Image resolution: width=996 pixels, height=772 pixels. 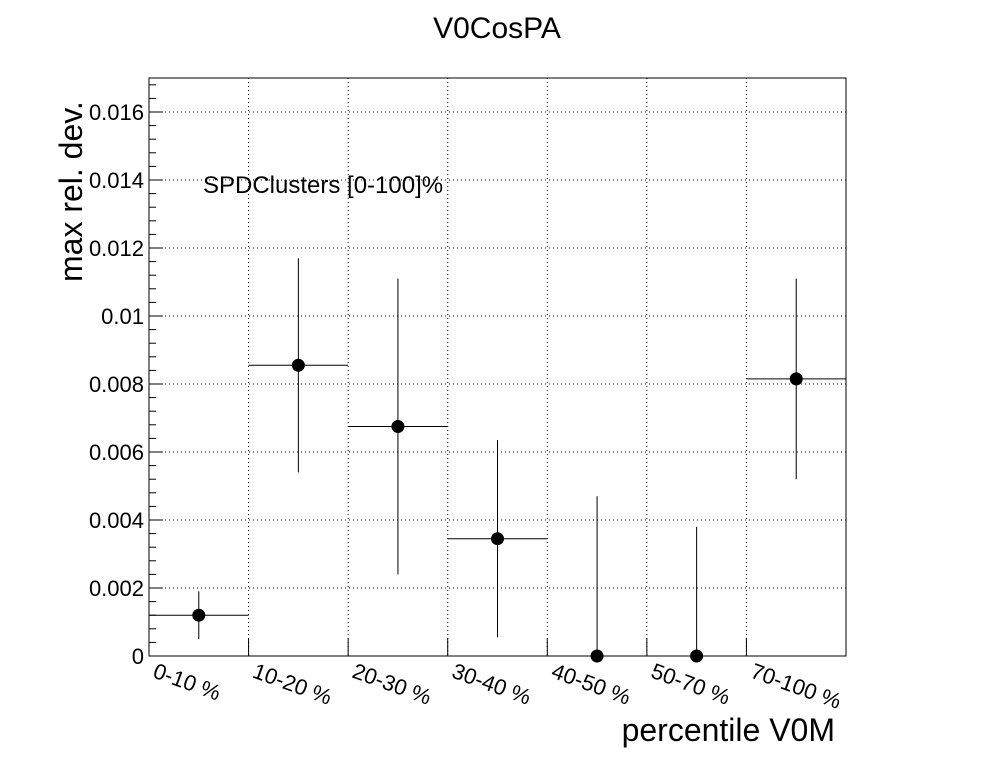 What do you see at coordinates (116, 384) in the screenshot?
I see `y-tick-label: 0.008` at bounding box center [116, 384].